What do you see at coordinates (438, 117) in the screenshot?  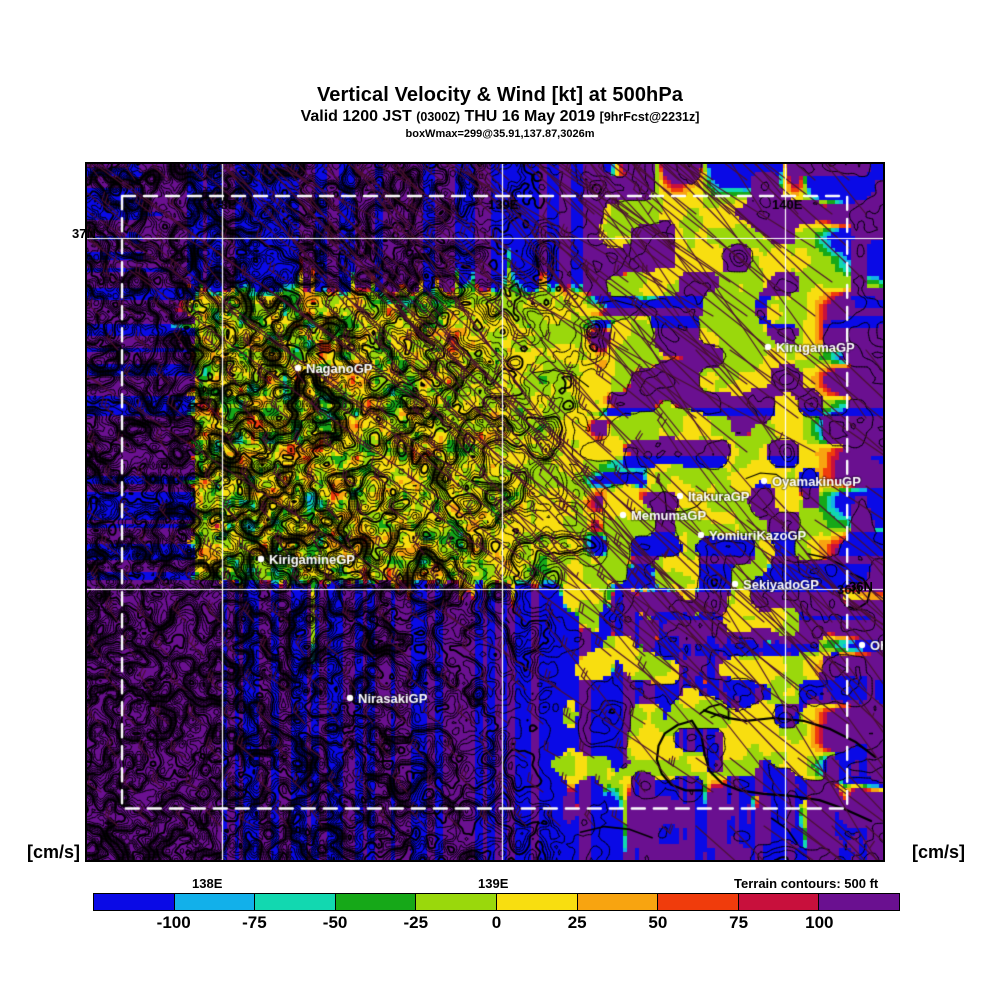 I see `valid-time-utc: (0300Z)` at bounding box center [438, 117].